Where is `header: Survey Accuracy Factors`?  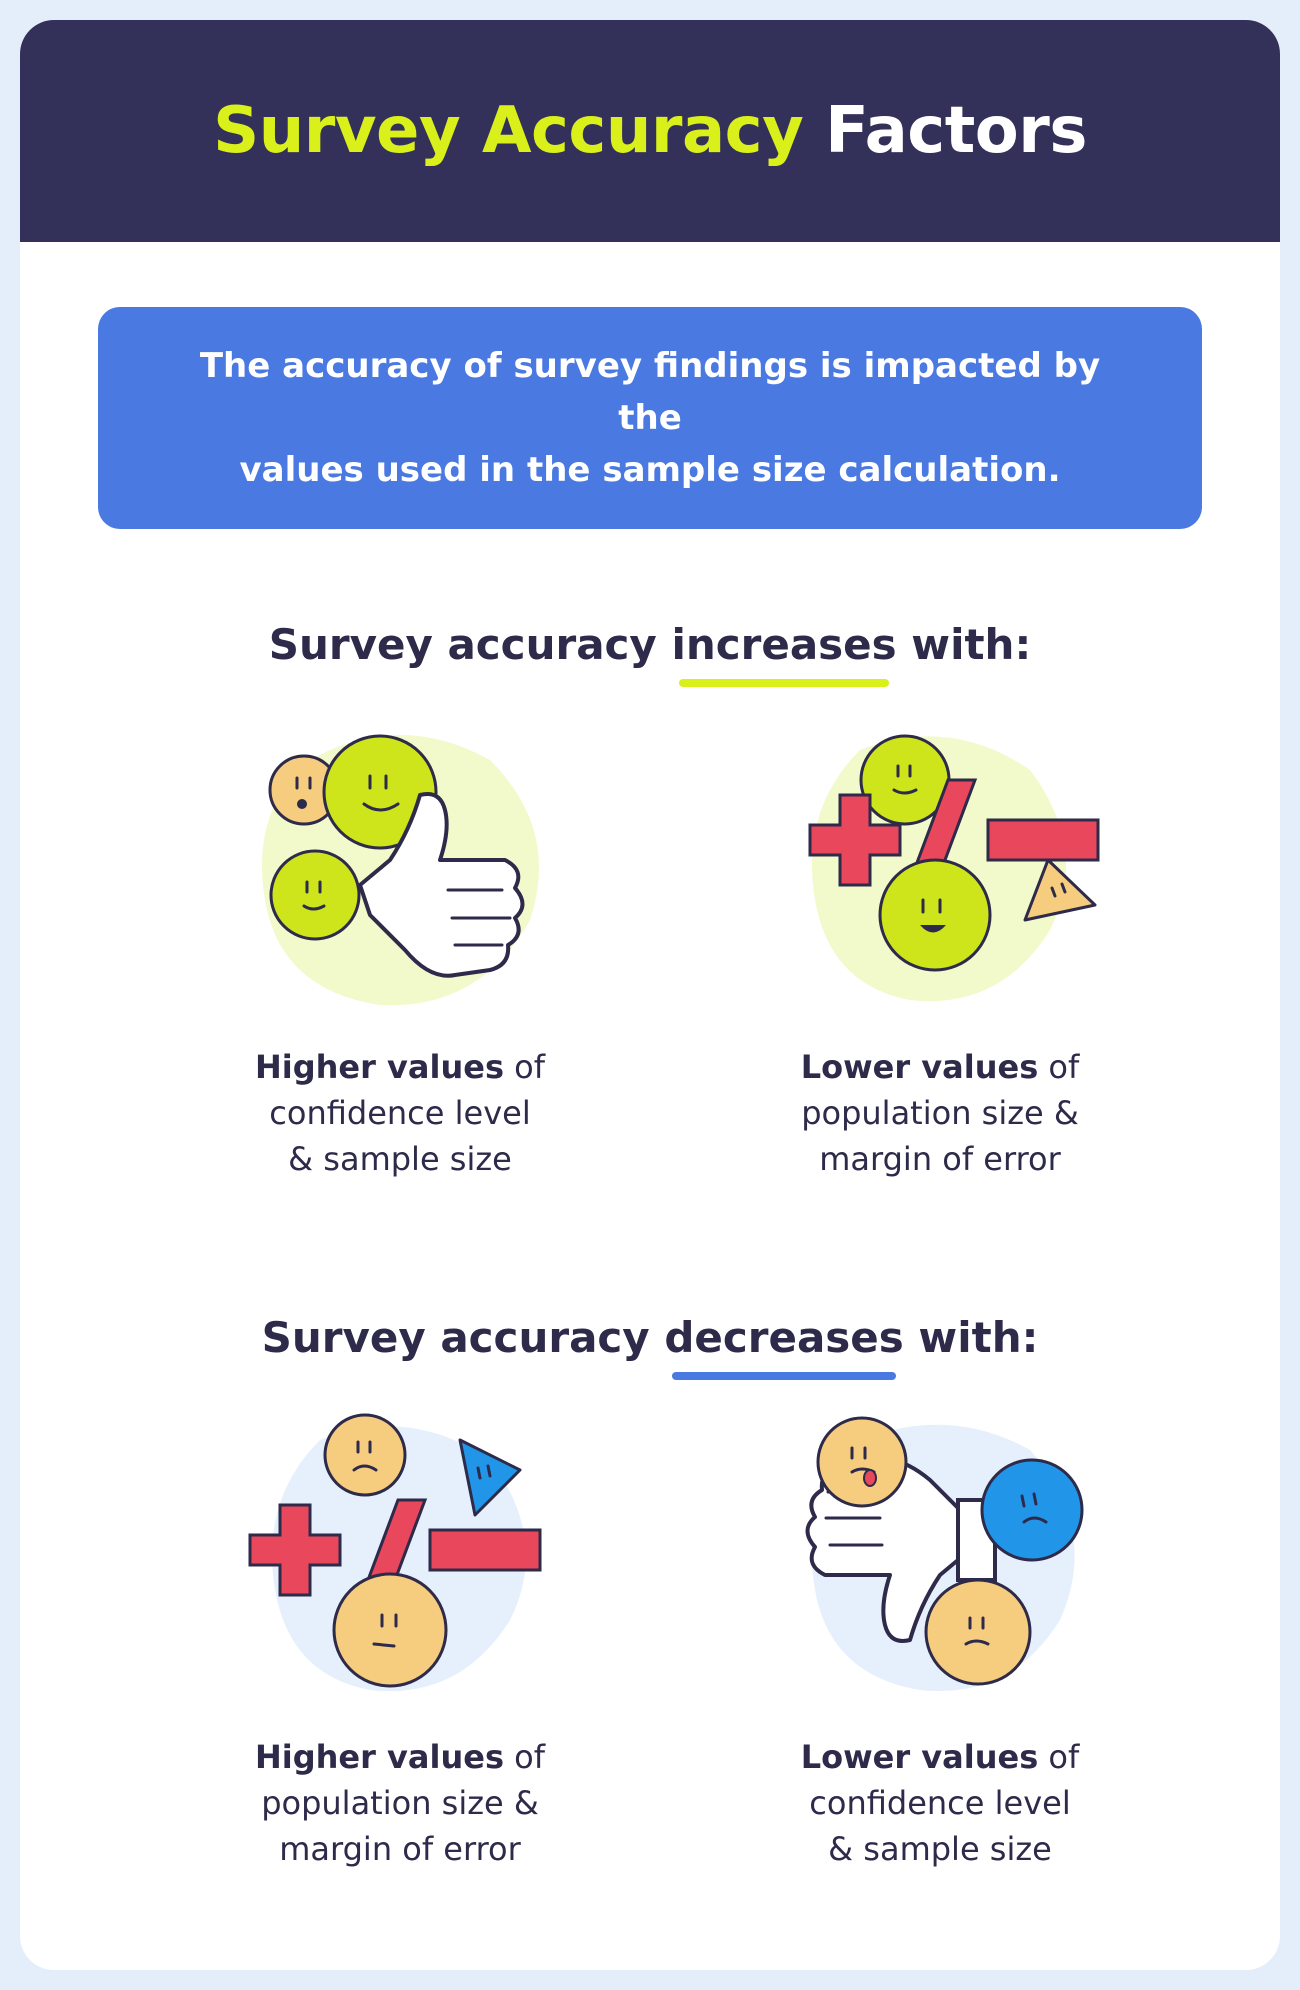 header: Survey Accuracy Factors is located at coordinates (650, 131).